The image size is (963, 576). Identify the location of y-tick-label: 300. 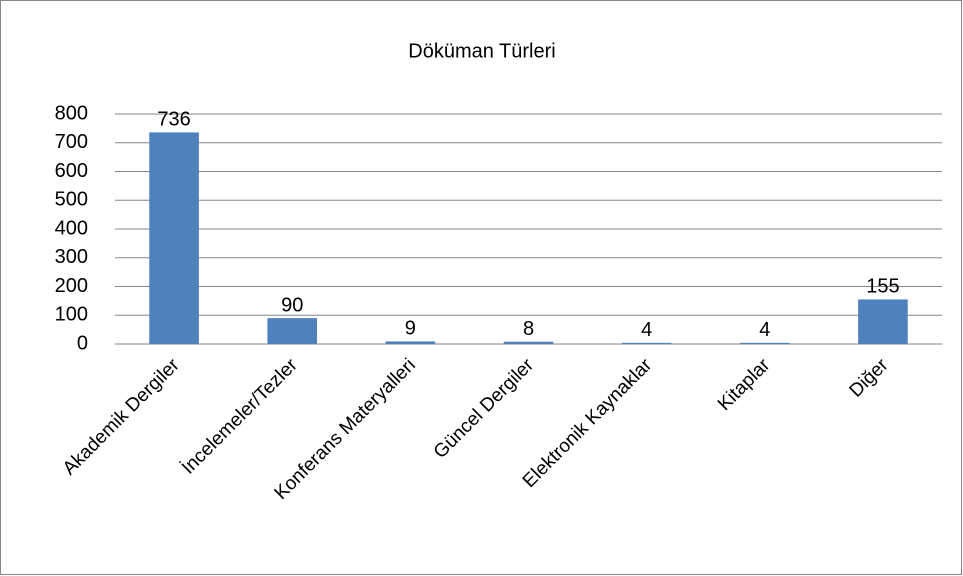
(71, 257).